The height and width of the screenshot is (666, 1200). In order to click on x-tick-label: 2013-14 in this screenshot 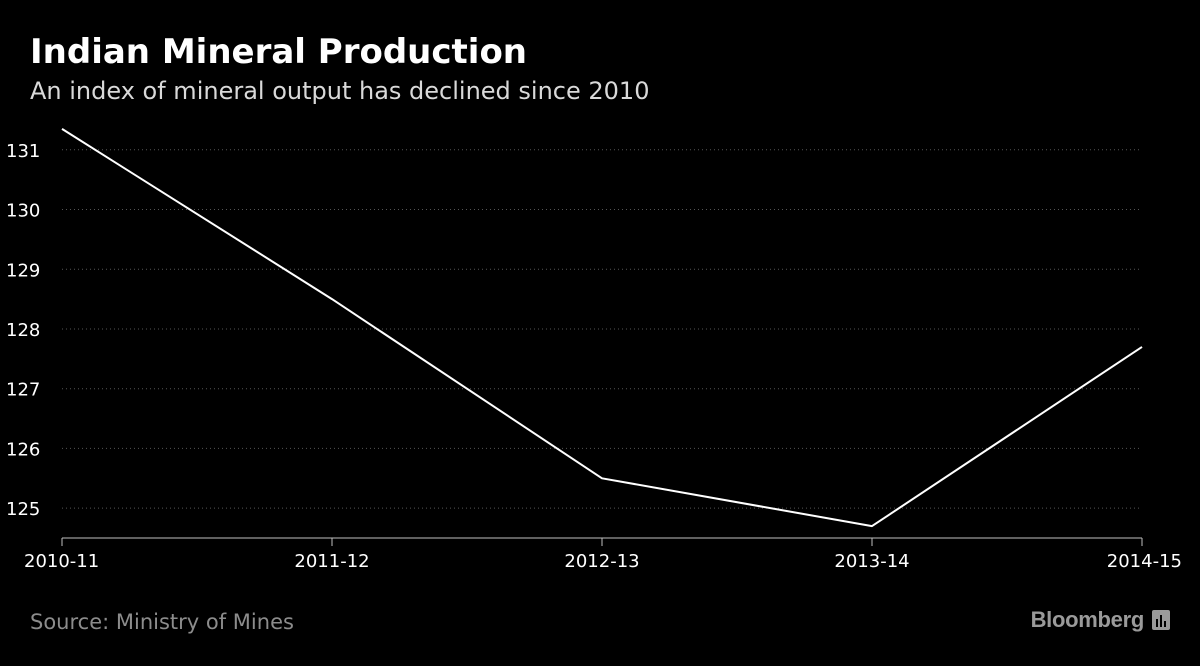, I will do `click(871, 561)`.